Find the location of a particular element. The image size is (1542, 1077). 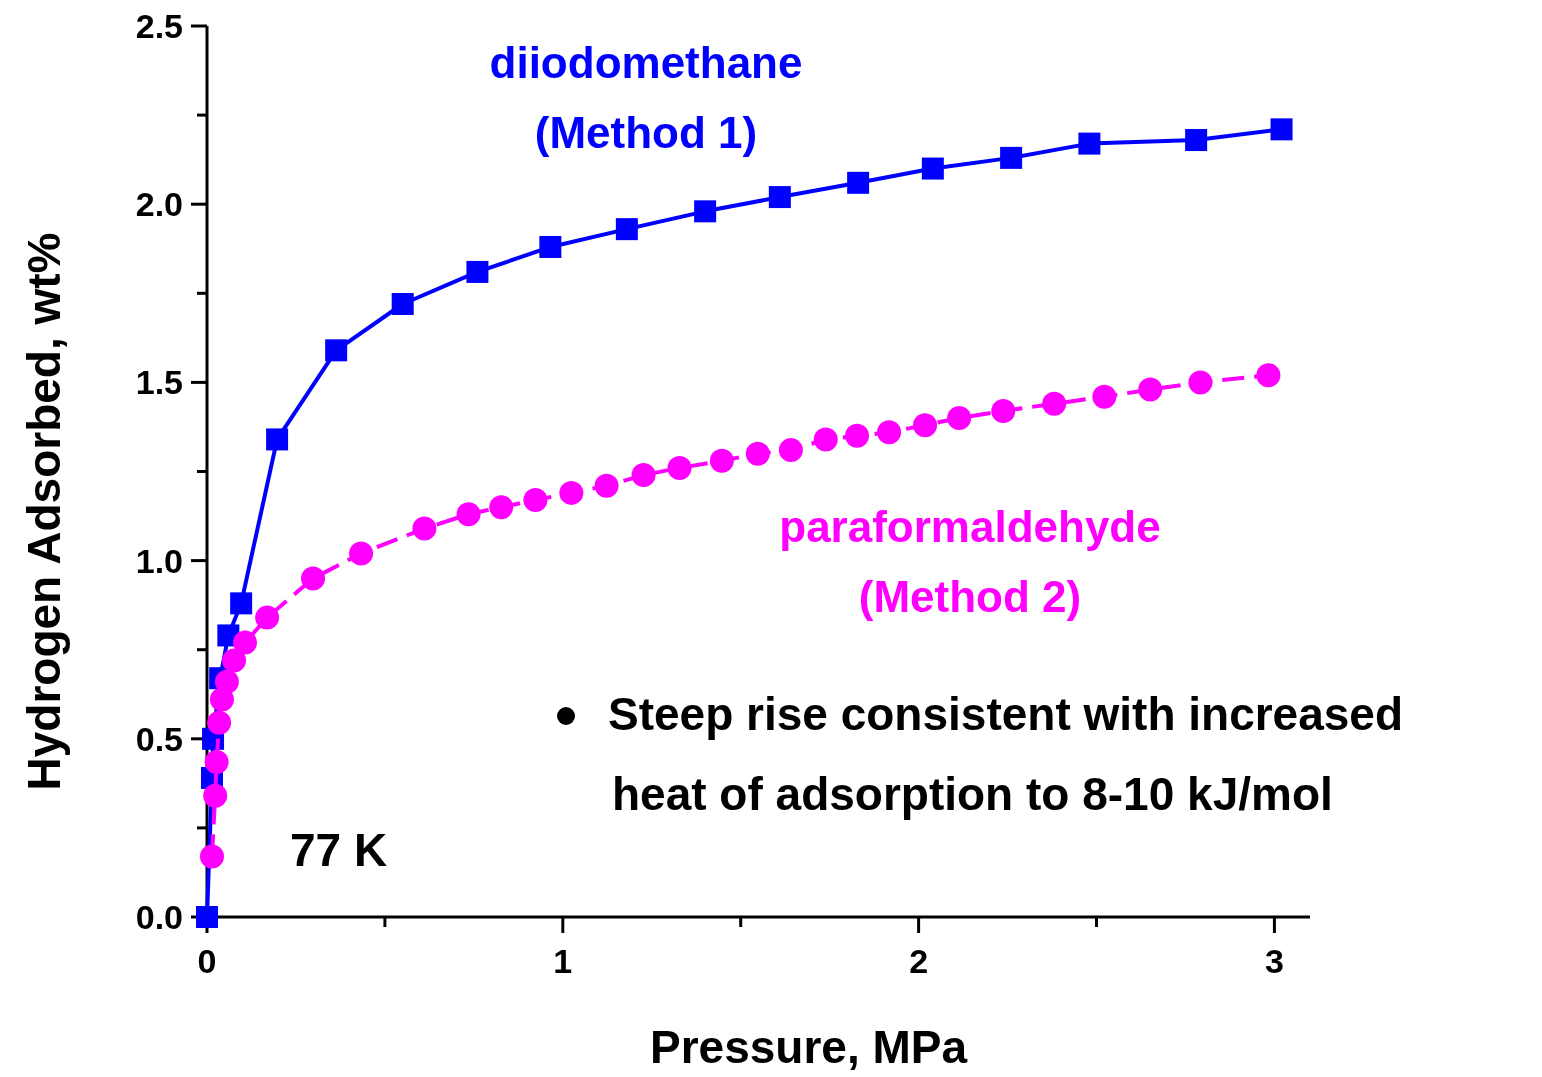

y-tick-label: 1.0 is located at coordinates (159, 560).